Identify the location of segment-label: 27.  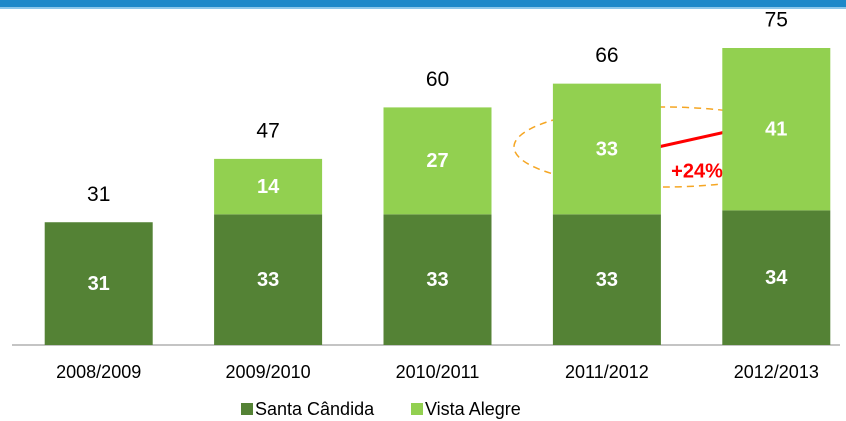
(437, 161).